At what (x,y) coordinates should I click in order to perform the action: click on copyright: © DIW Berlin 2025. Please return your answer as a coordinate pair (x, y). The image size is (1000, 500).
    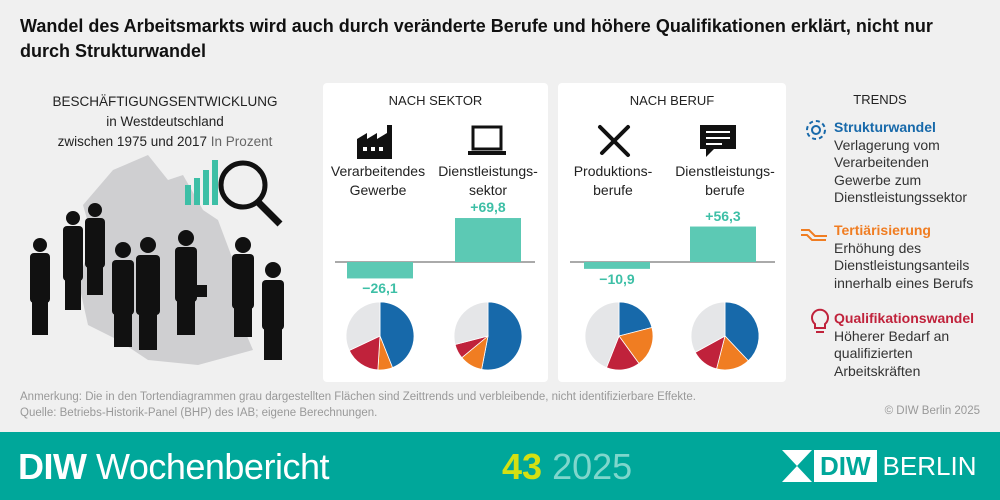
    Looking at the image, I should click on (932, 411).